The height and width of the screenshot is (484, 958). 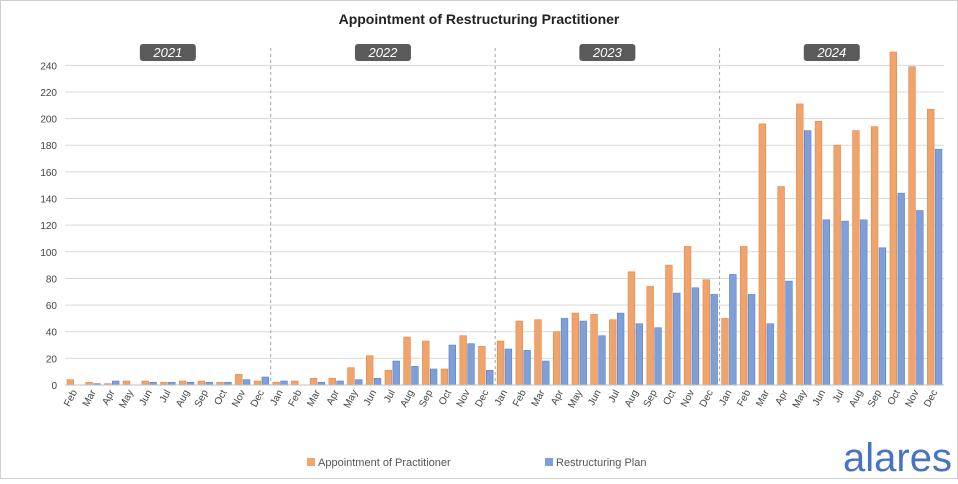 I want to click on year-label: 2021, so click(x=167, y=52).